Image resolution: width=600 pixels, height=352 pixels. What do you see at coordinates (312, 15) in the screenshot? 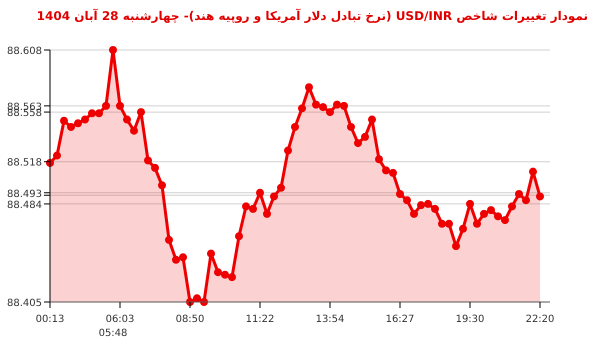
I see `chart-title: نمودار تغییرات شاخص USD/INR (نرخ تبادل دلار آمریکا و روپیه هند)- چهارشنبه 28 آبان 1404` at bounding box center [312, 15].